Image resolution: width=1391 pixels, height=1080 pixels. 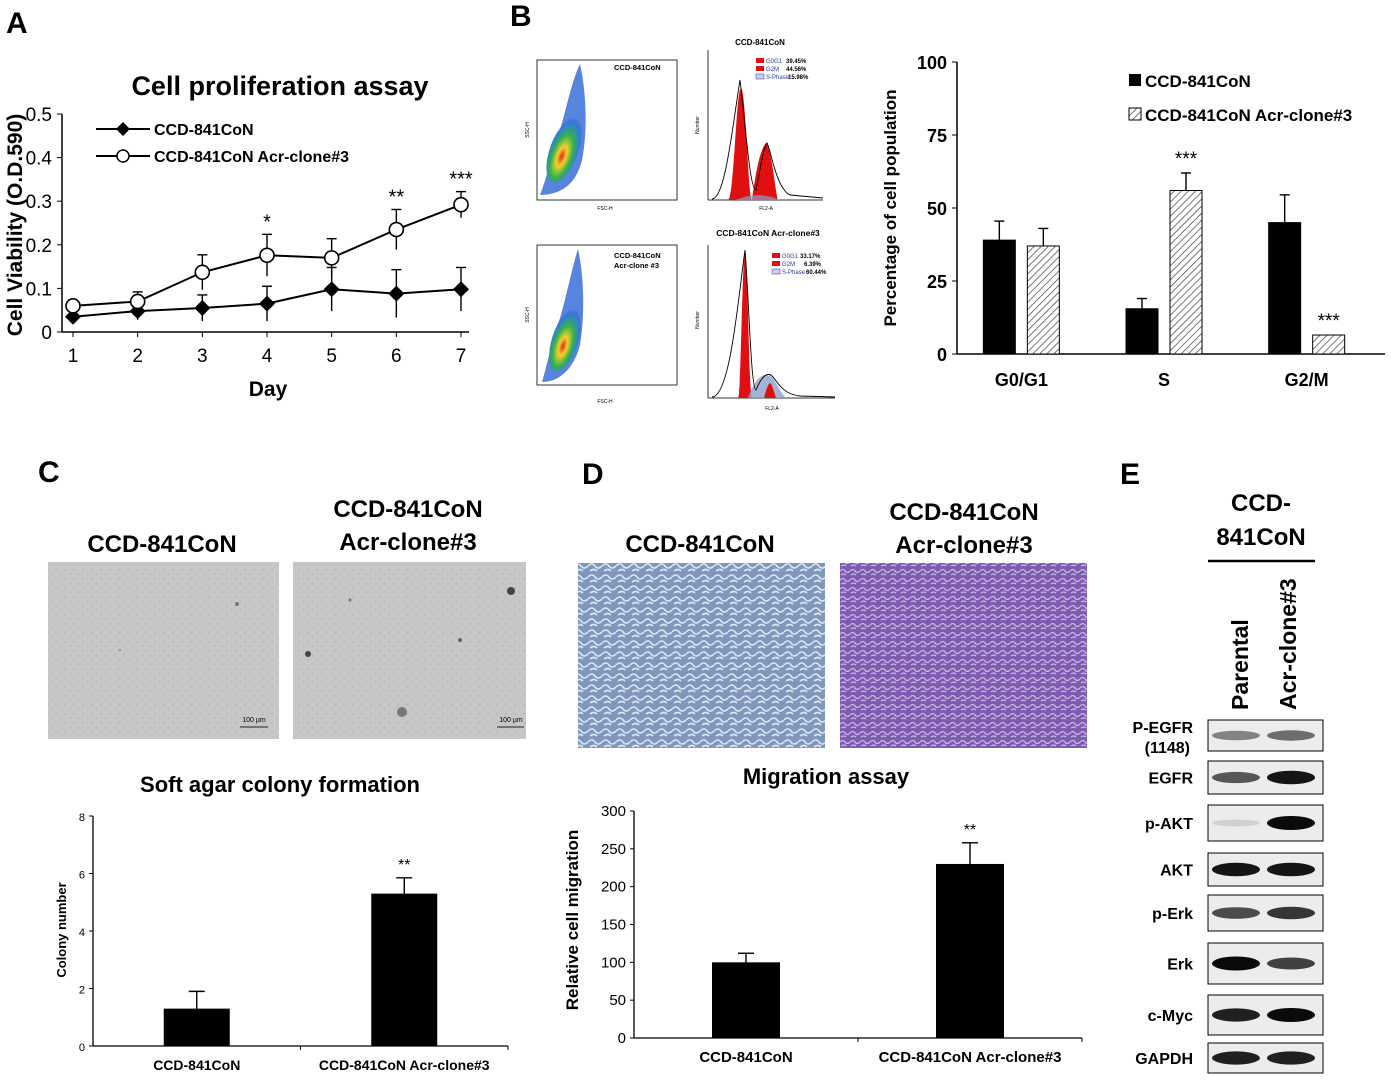 What do you see at coordinates (970, 1057) in the screenshot?
I see `chart-d-x-tick-label: CCD-841CoN Acr-clone#3` at bounding box center [970, 1057].